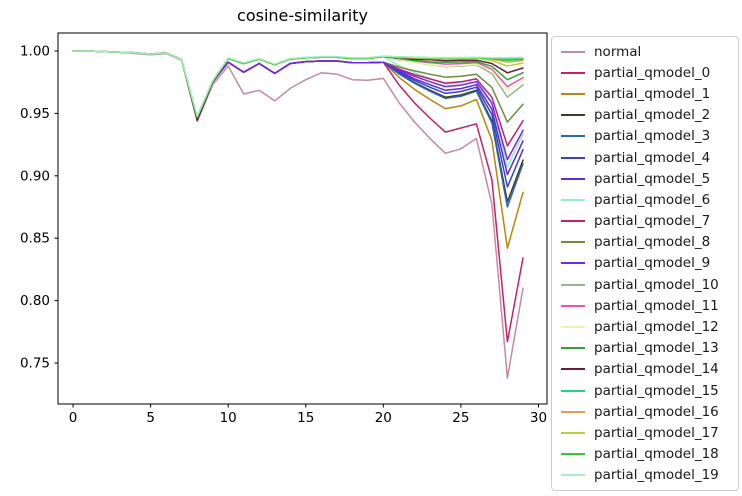  Describe the element at coordinates (460, 418) in the screenshot. I see `x-tick-label: 25` at that location.